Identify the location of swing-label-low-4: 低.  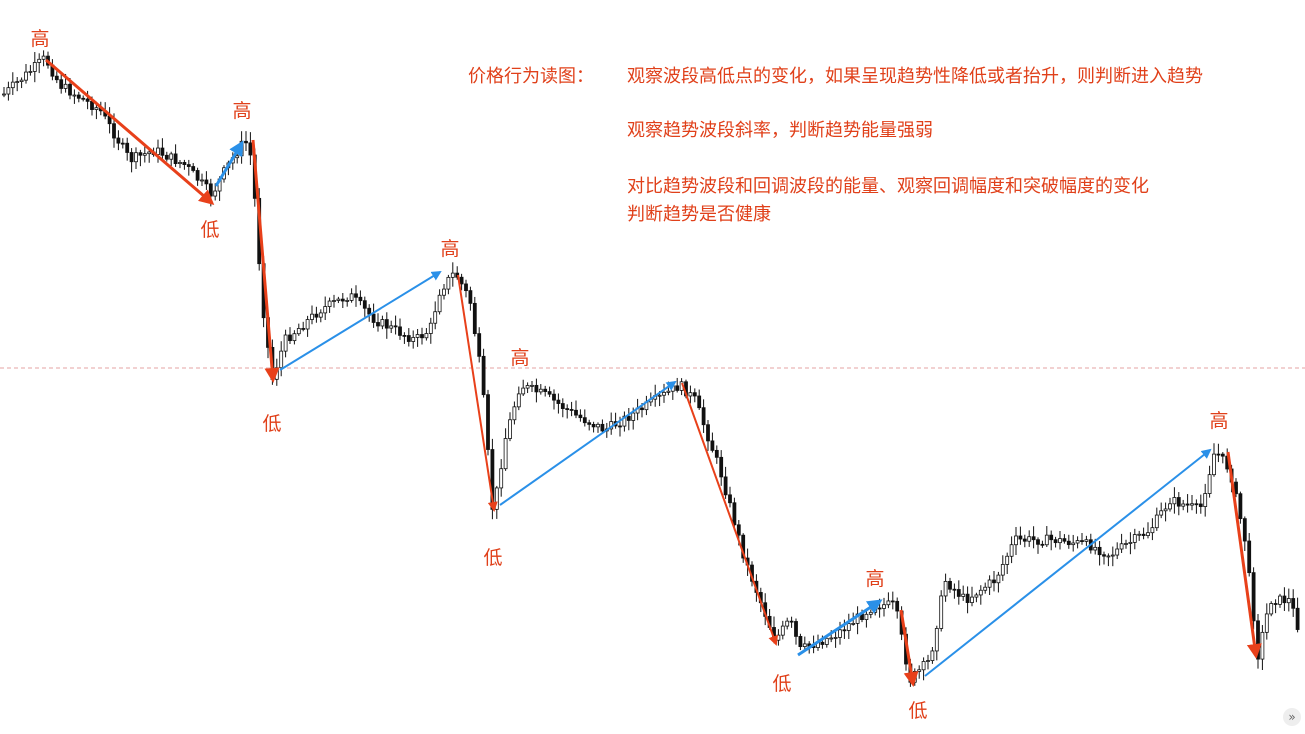
(782, 684).